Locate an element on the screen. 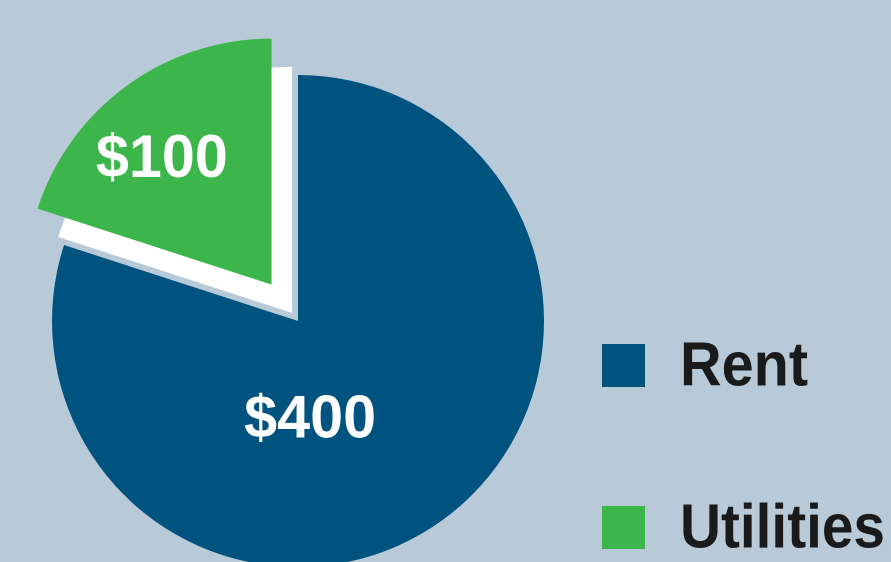 Image resolution: width=891 pixels, height=562 pixels. legend-label: Rent is located at coordinates (744, 364).